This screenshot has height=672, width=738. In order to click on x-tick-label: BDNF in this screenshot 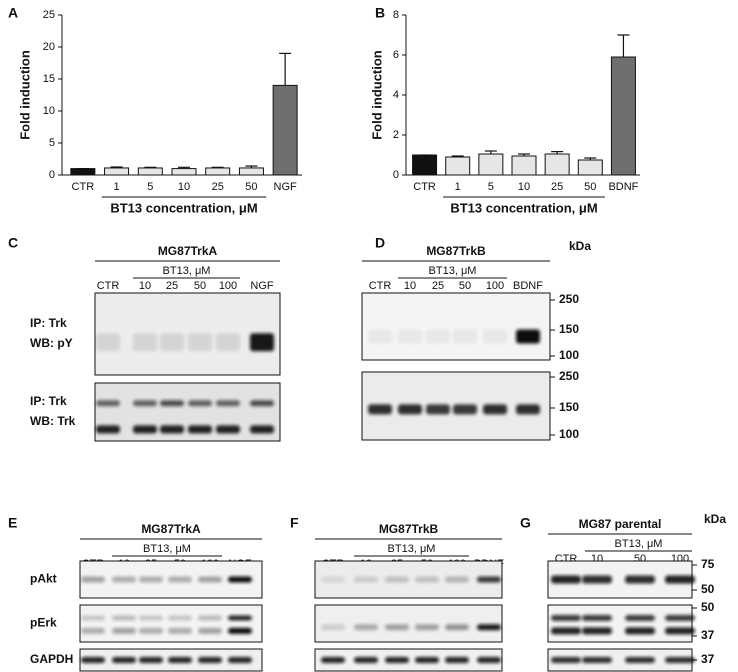, I will do `click(623, 187)`.